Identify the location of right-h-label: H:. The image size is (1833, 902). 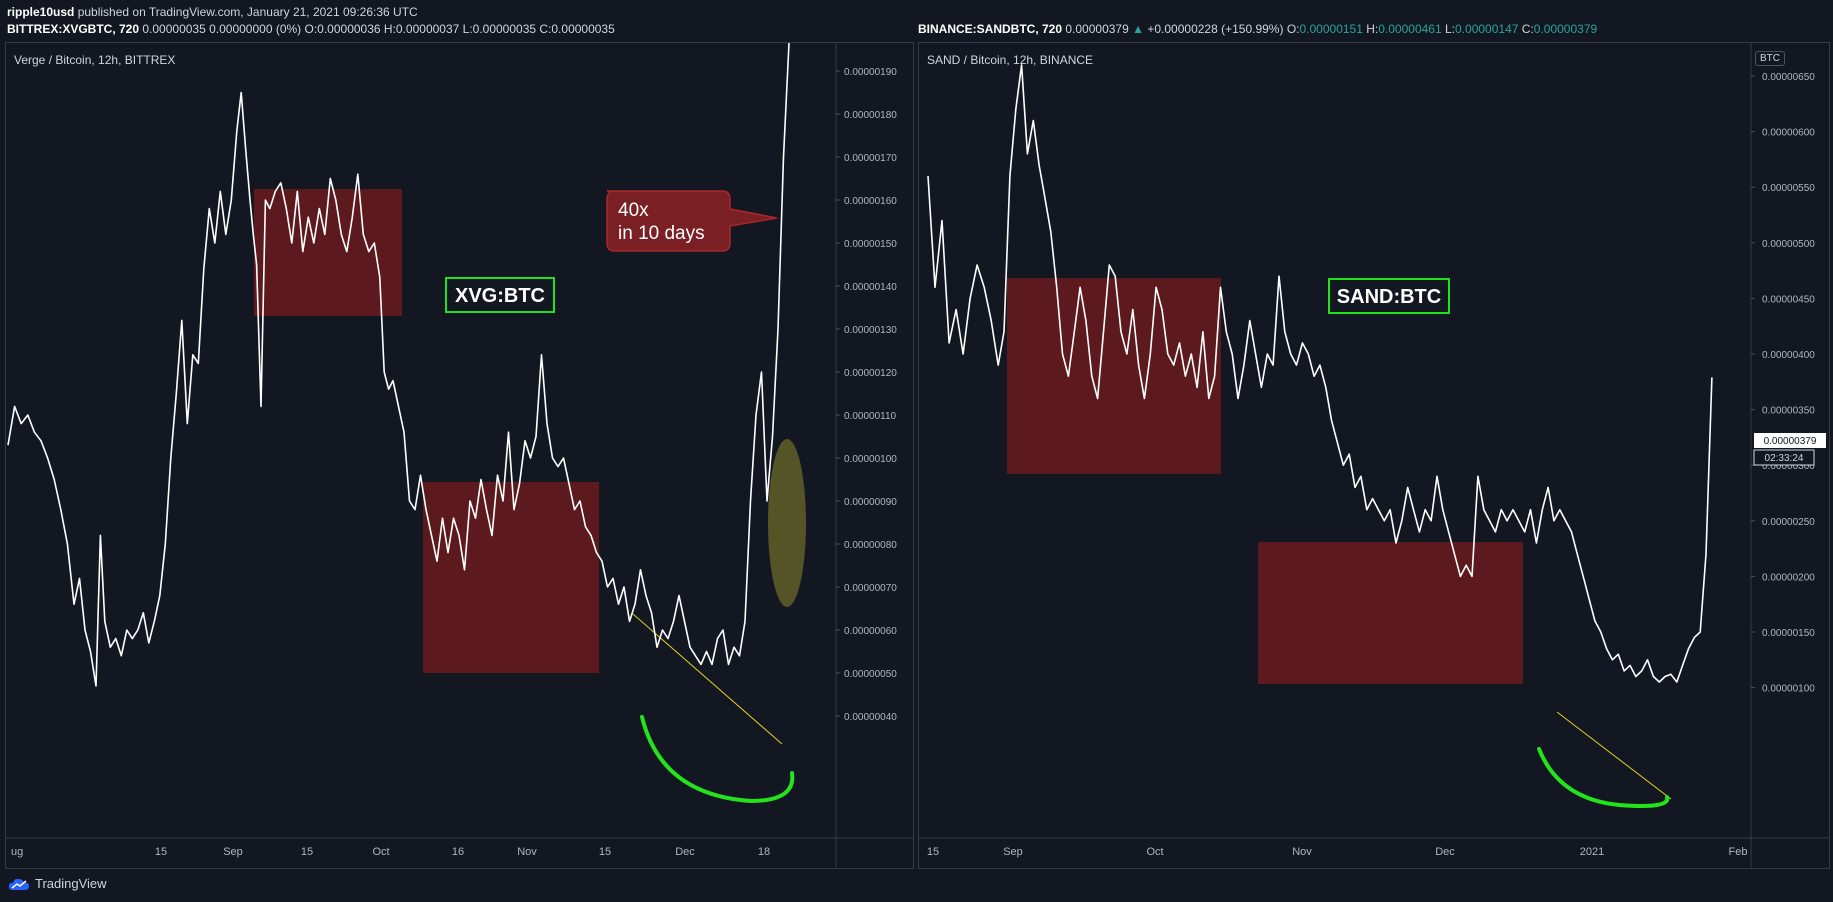
(1372, 29).